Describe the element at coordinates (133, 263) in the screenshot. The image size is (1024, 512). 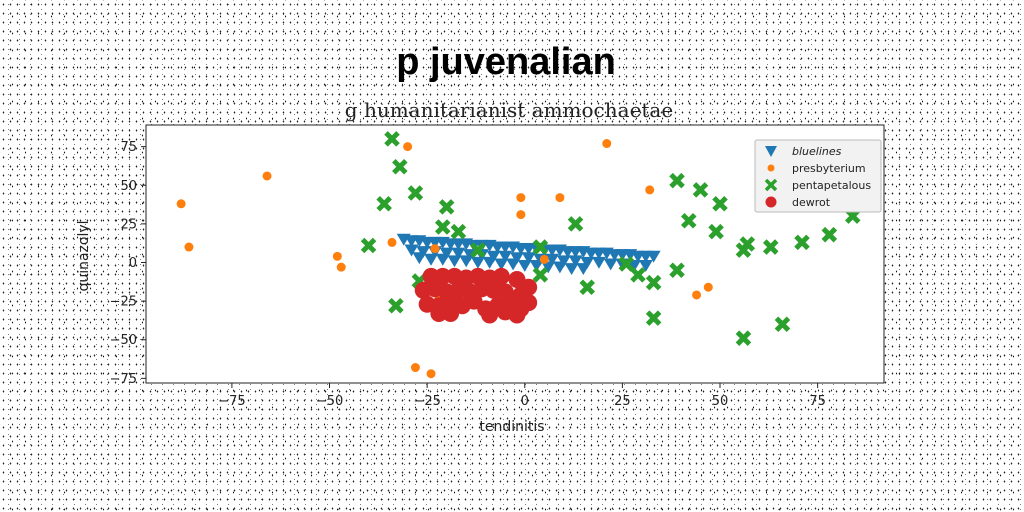
I see `y-tick-label: 0` at that location.